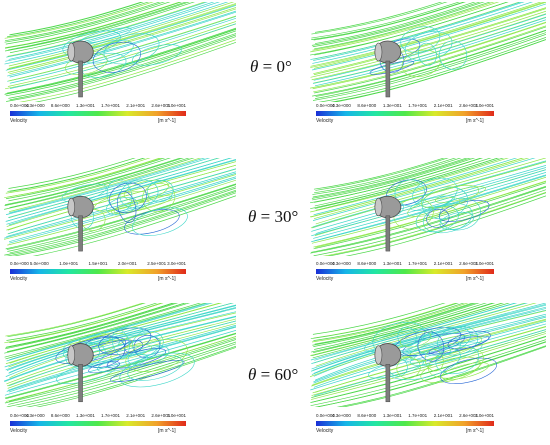  What do you see at coordinates (341, 105) in the screenshot?
I see `colorbar-tick-label: 4.3e+000` at bounding box center [341, 105].